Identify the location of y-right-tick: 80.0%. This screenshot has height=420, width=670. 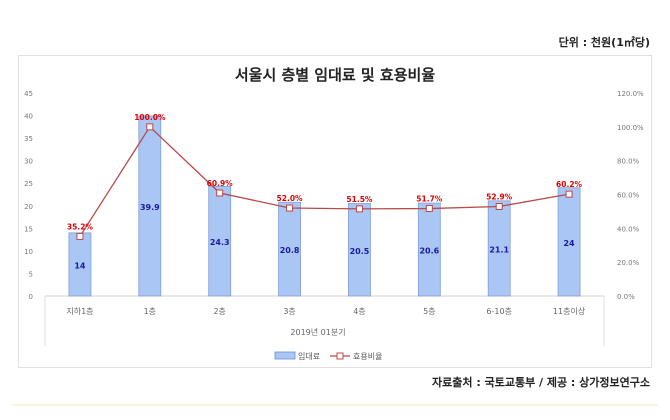
(628, 162).